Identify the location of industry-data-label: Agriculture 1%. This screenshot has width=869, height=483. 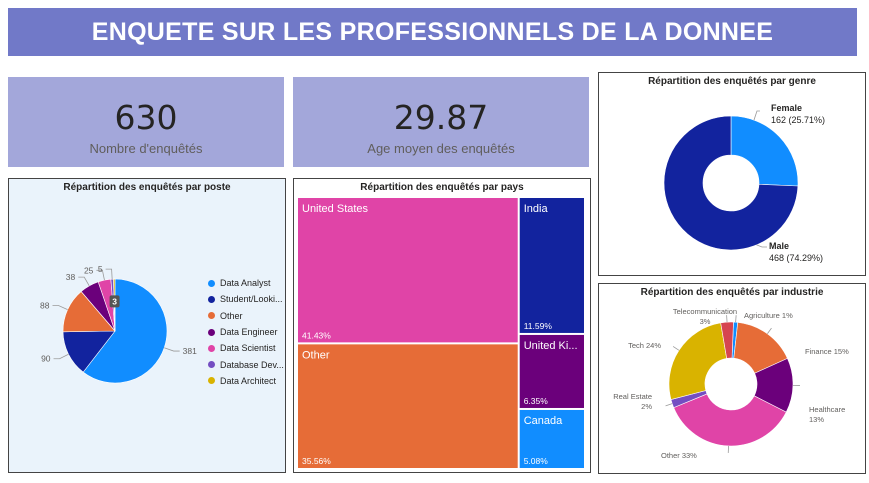
(768, 315).